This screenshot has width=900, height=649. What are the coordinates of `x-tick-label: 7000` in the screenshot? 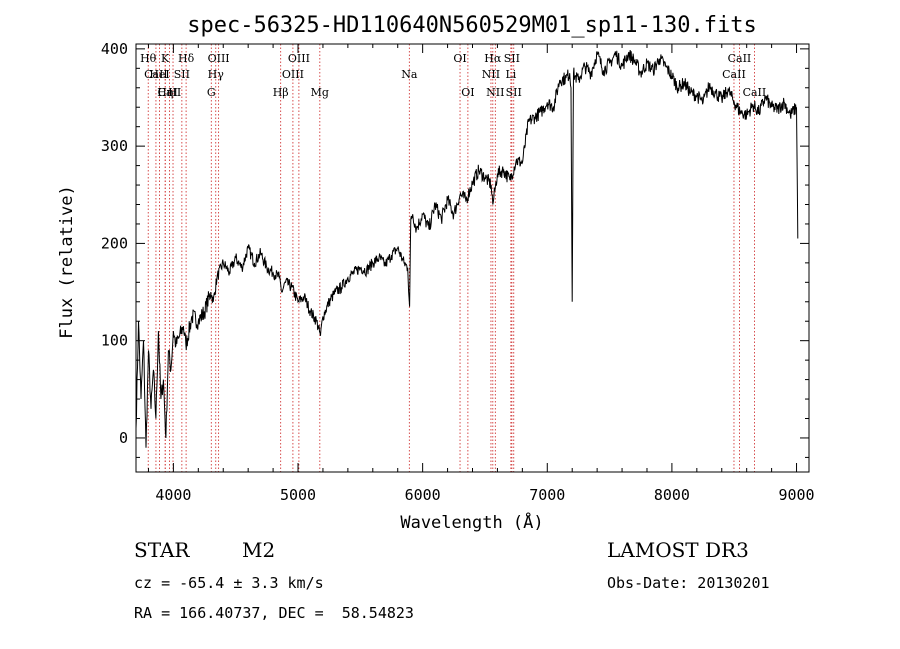 It's located at (547, 495).